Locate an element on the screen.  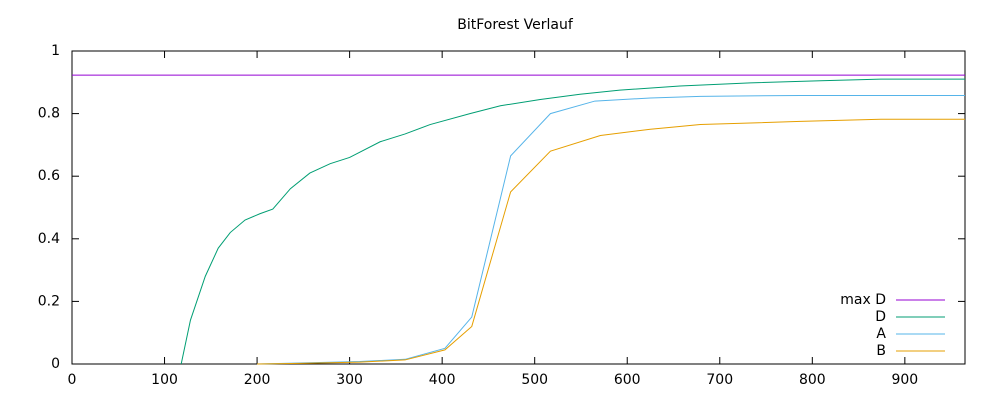
x-tick-label: 900 is located at coordinates (904, 380).